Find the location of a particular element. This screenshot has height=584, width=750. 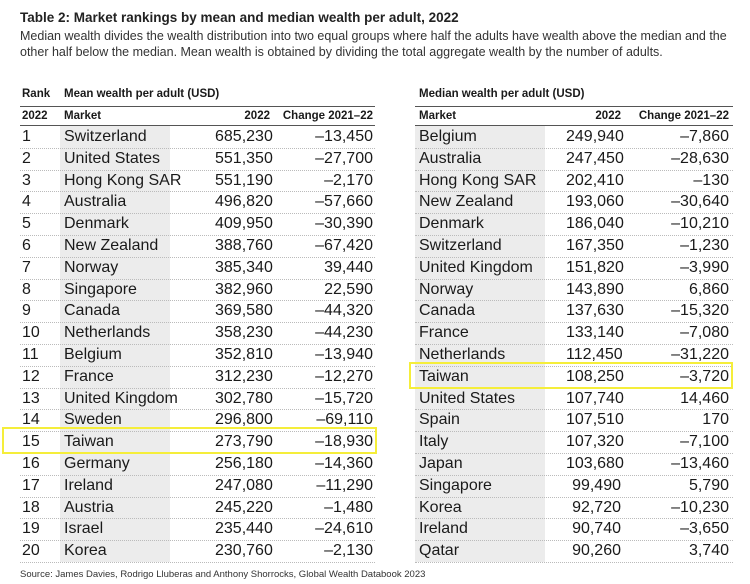

left-value-cell: 352,810 is located at coordinates (244, 354).